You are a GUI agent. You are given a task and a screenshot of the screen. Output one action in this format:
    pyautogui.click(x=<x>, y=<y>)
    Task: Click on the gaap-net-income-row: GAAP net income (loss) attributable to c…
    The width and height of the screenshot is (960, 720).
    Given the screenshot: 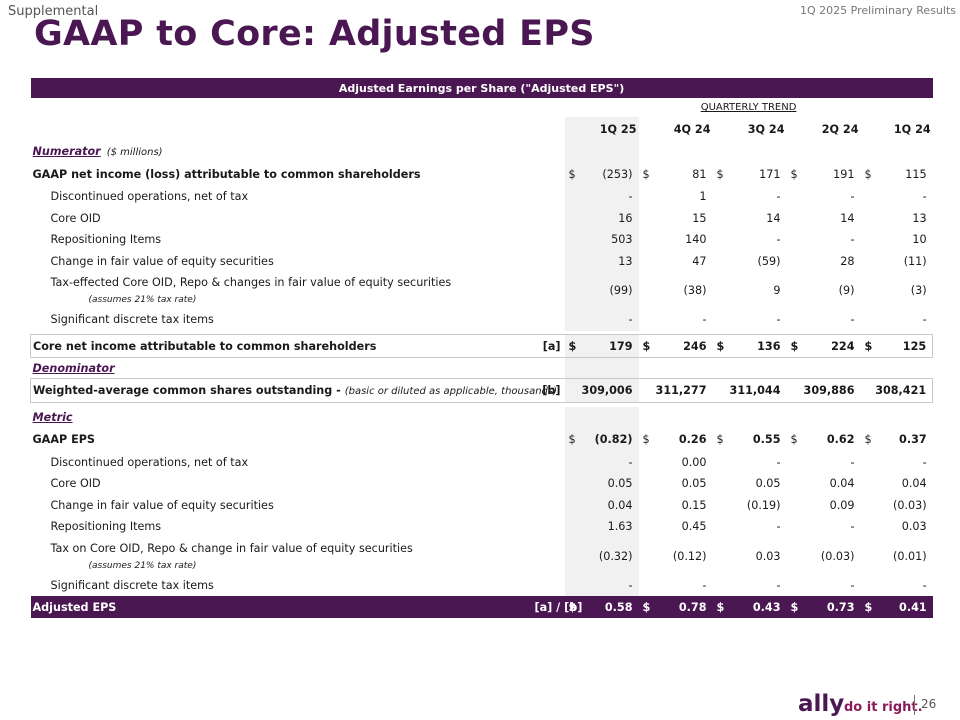 What is the action you would take?
    pyautogui.click(x=482, y=174)
    